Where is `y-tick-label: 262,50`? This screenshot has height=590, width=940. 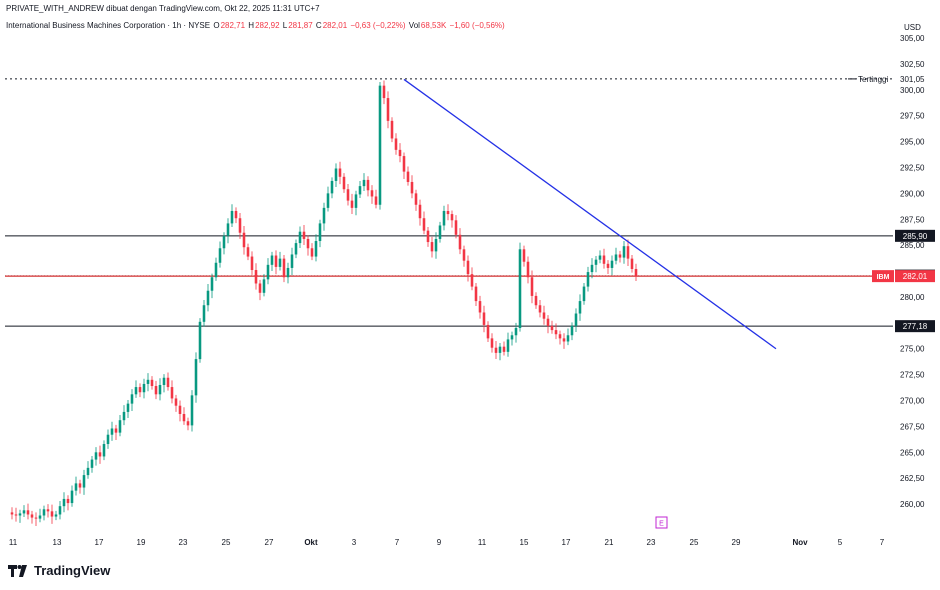 y-tick-label: 262,50 is located at coordinates (912, 478).